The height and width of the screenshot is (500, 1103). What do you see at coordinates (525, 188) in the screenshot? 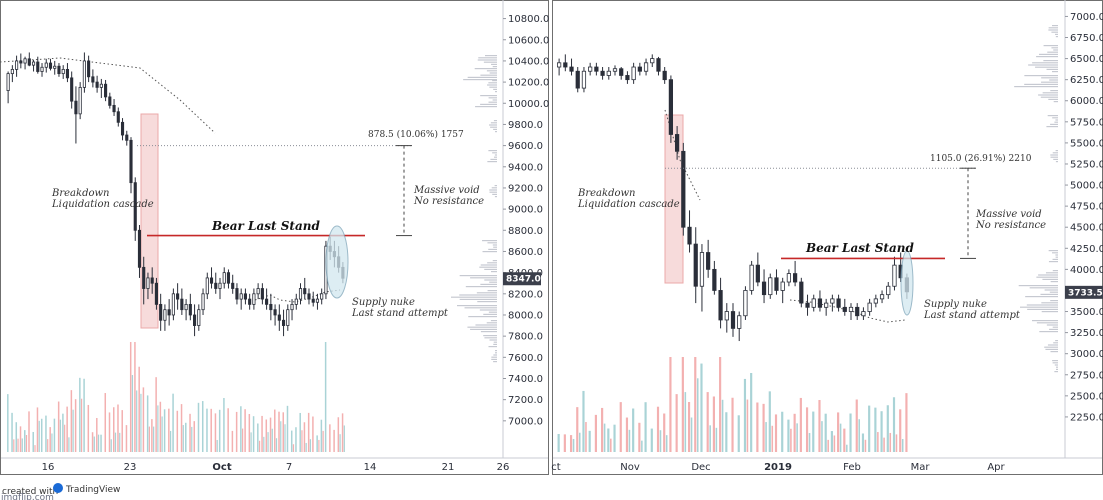
I see `y-tick-label: 9200.0` at bounding box center [525, 188].